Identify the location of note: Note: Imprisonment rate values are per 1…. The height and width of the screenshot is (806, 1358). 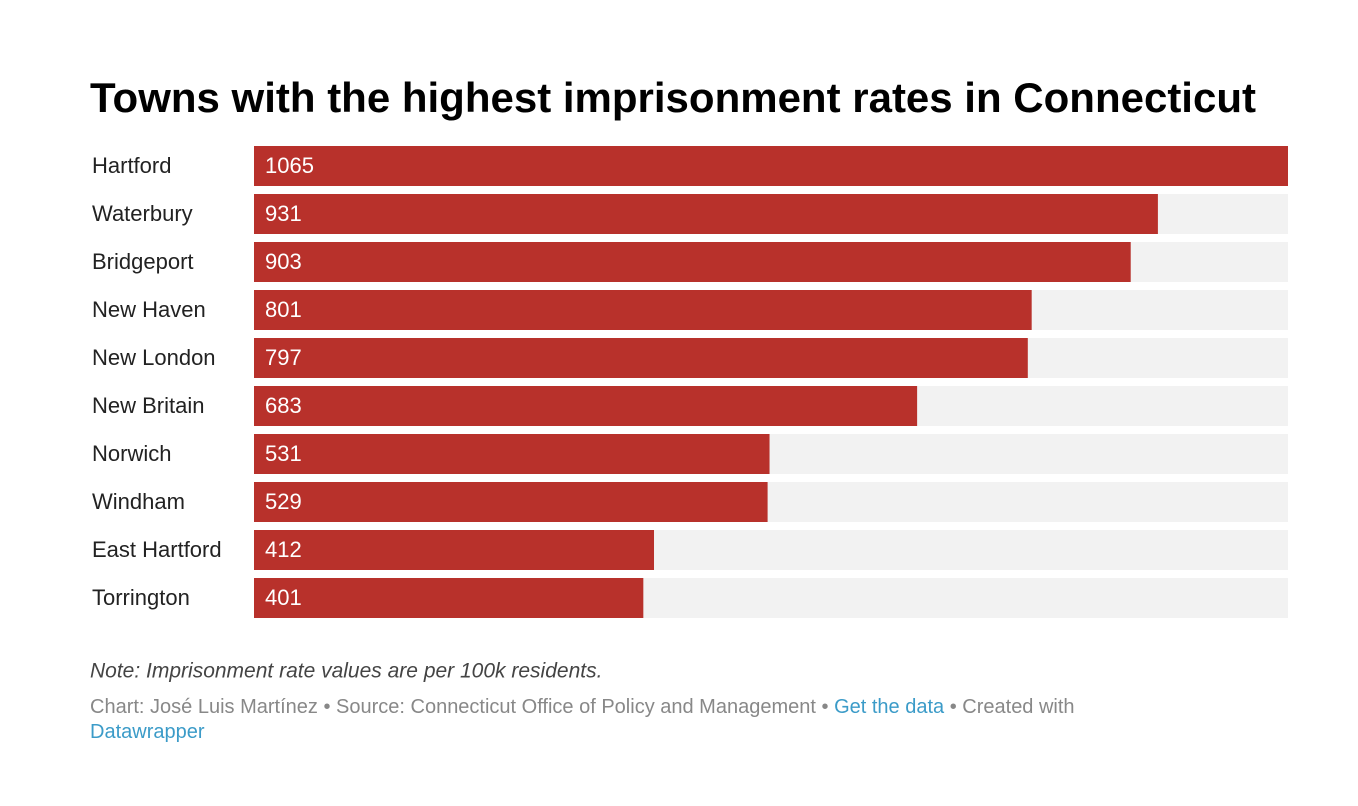
(346, 671).